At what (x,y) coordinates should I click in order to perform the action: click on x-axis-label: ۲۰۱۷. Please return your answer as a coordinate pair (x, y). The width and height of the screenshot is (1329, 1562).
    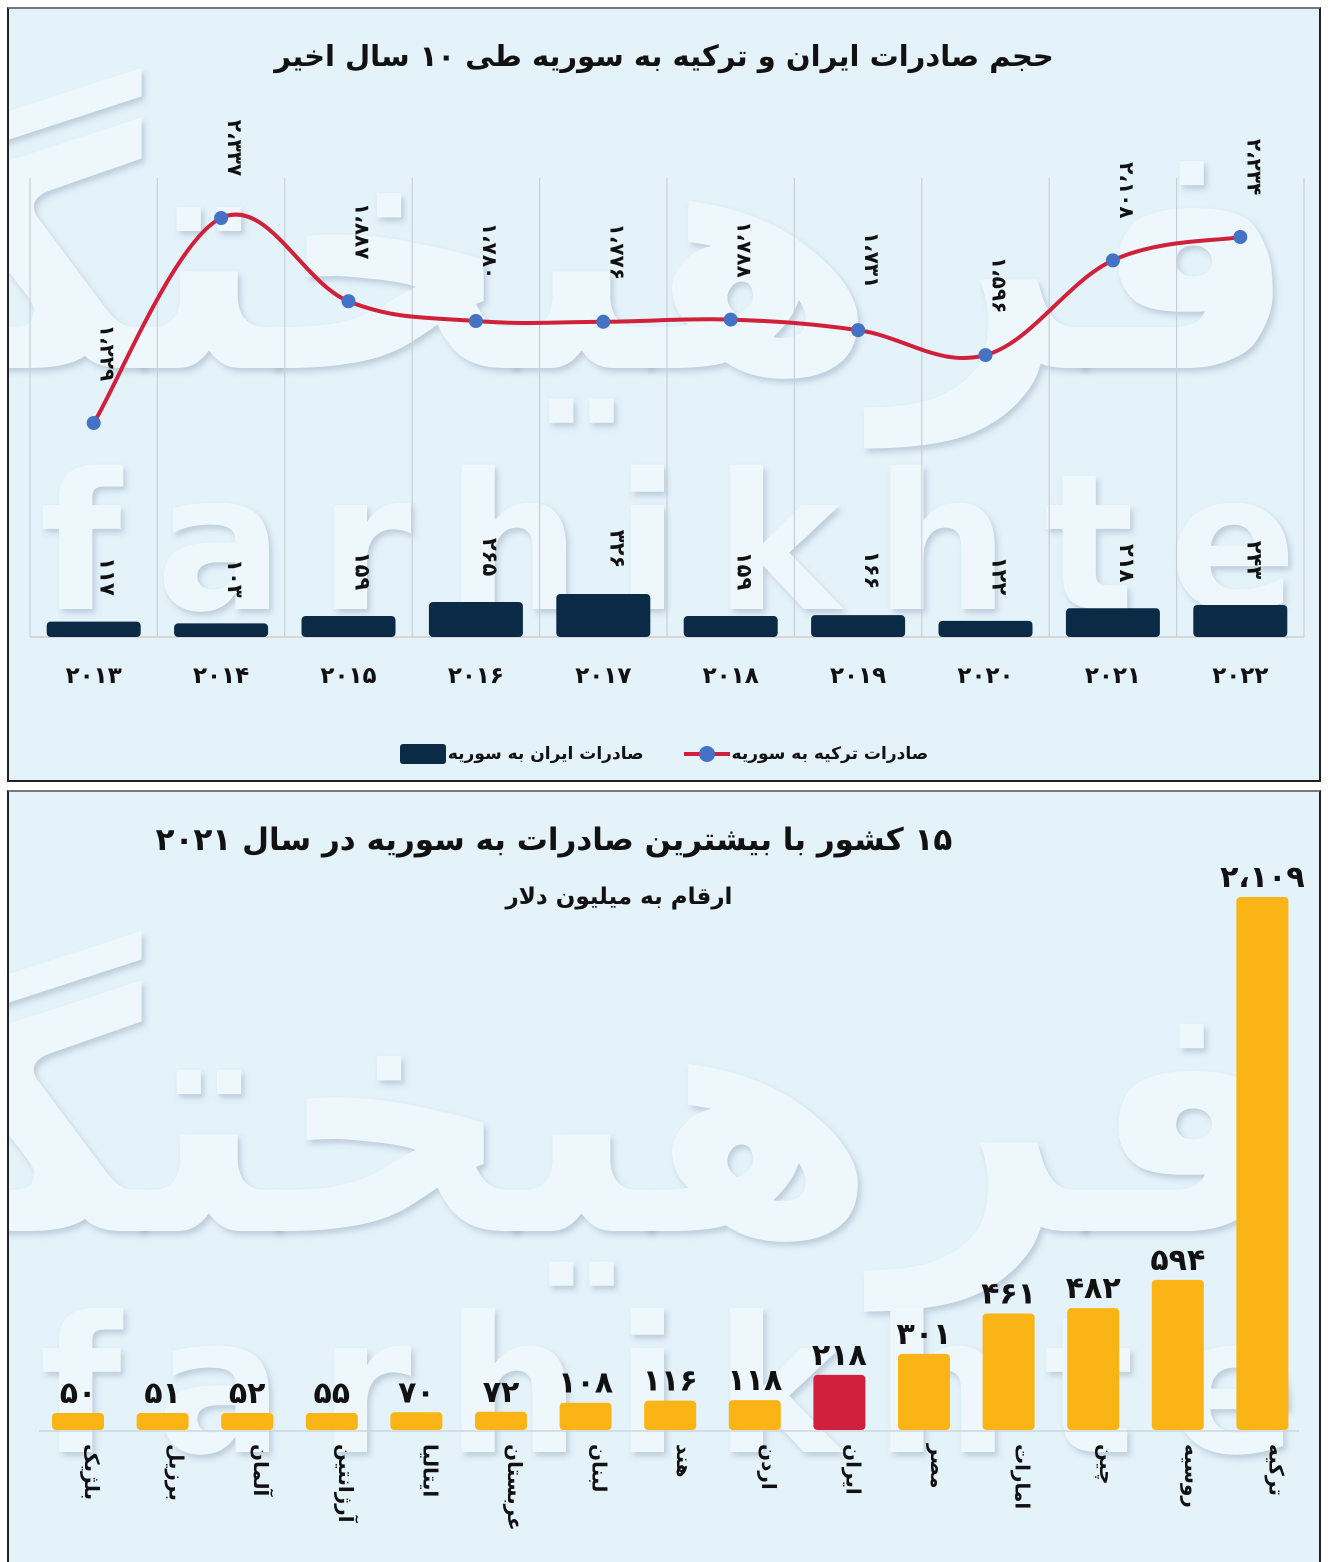
    Looking at the image, I should click on (603, 676).